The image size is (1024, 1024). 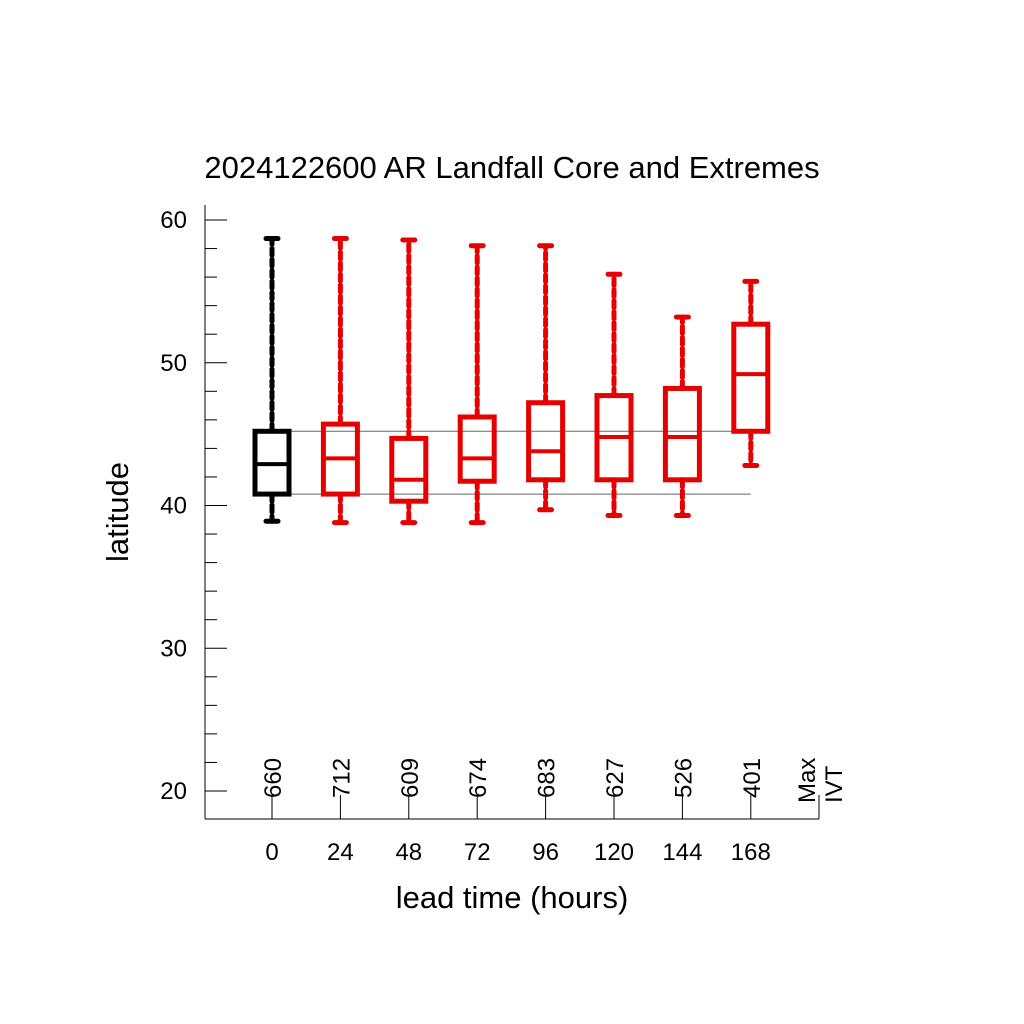 I want to click on x-tick-label: 48, so click(x=408, y=852).